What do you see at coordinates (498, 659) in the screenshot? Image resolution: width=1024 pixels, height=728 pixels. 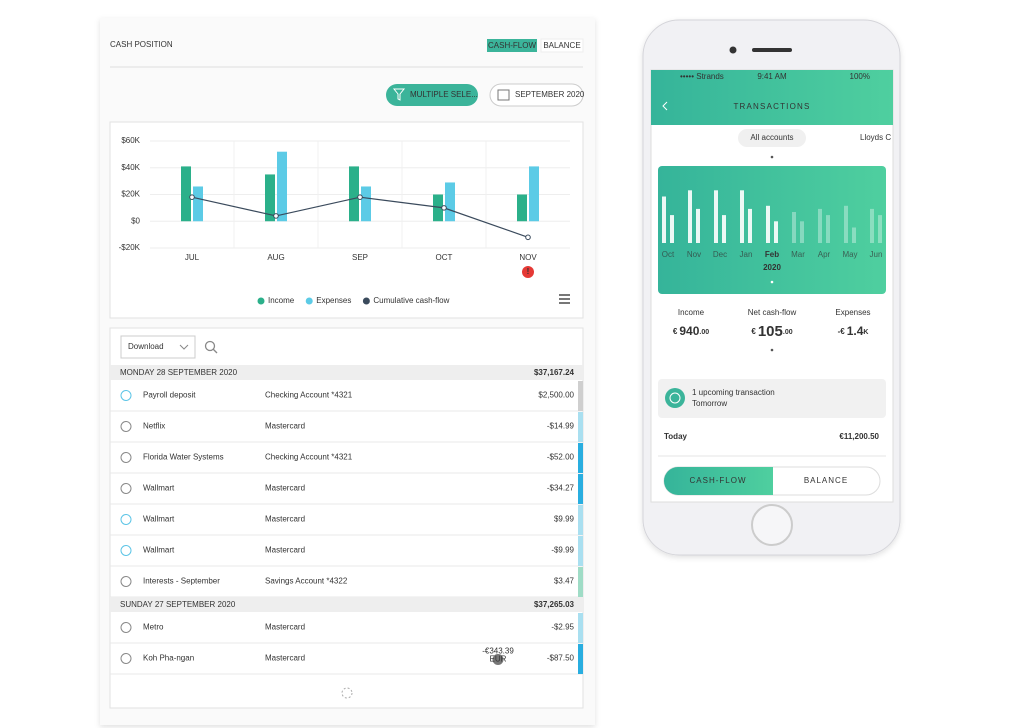 I see `row-badge-currency: EUR` at bounding box center [498, 659].